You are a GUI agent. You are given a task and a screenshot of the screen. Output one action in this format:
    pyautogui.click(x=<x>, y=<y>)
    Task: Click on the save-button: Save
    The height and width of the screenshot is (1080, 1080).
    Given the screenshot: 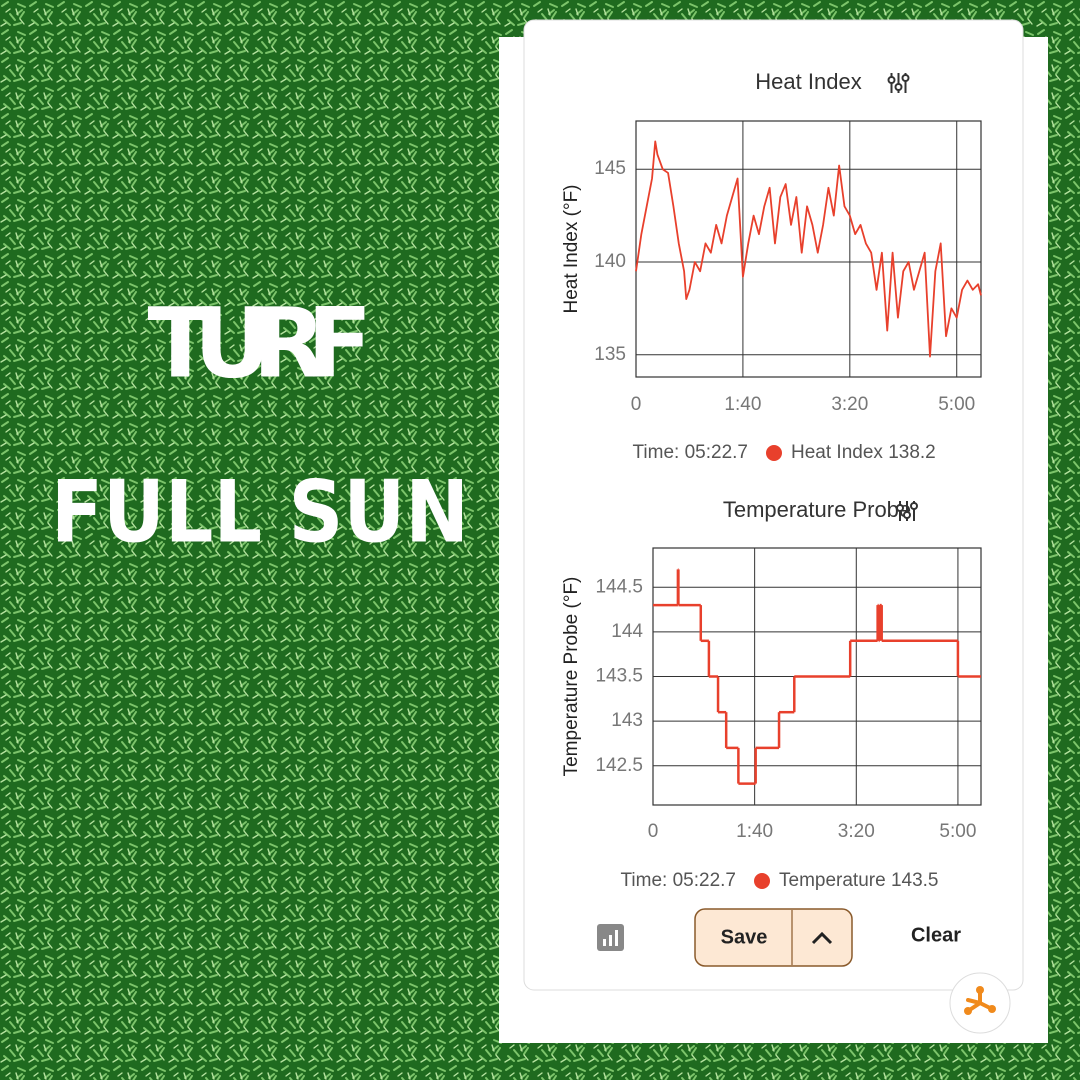 What is the action you would take?
    pyautogui.click(x=773, y=937)
    